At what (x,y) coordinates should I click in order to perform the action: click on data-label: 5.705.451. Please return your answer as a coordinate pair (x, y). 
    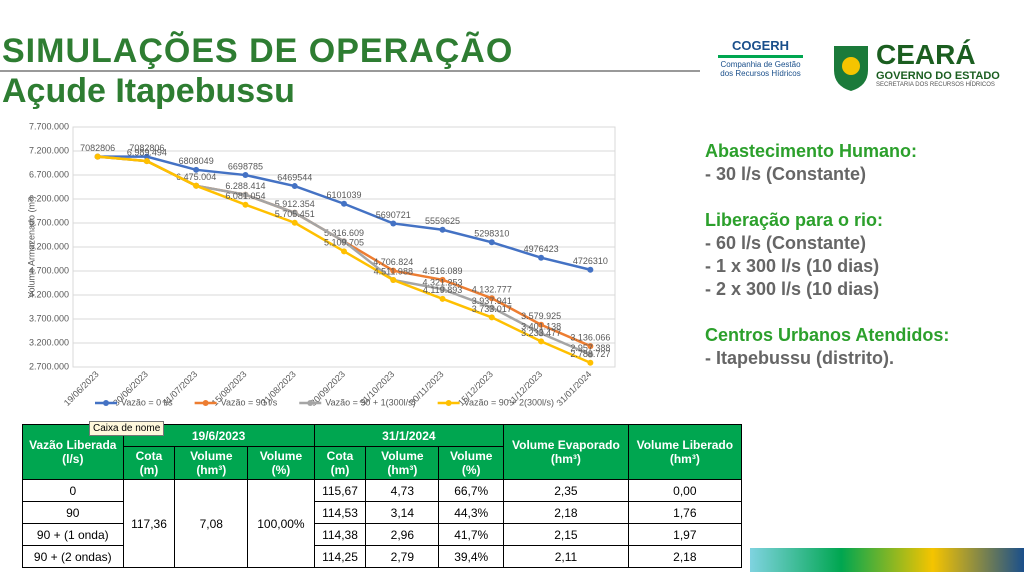
    Looking at the image, I should click on (295, 214).